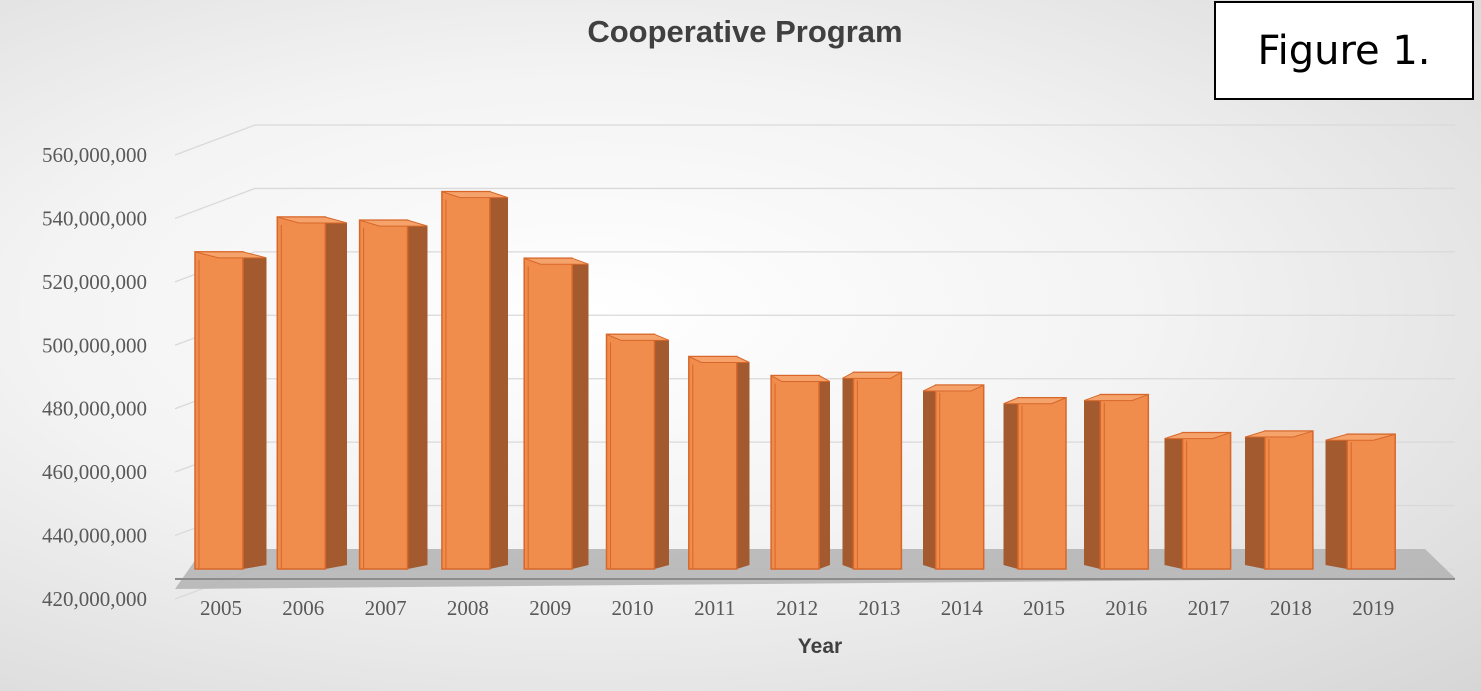  Describe the element at coordinates (953, 477) in the screenshot. I see `bar-2014` at that location.